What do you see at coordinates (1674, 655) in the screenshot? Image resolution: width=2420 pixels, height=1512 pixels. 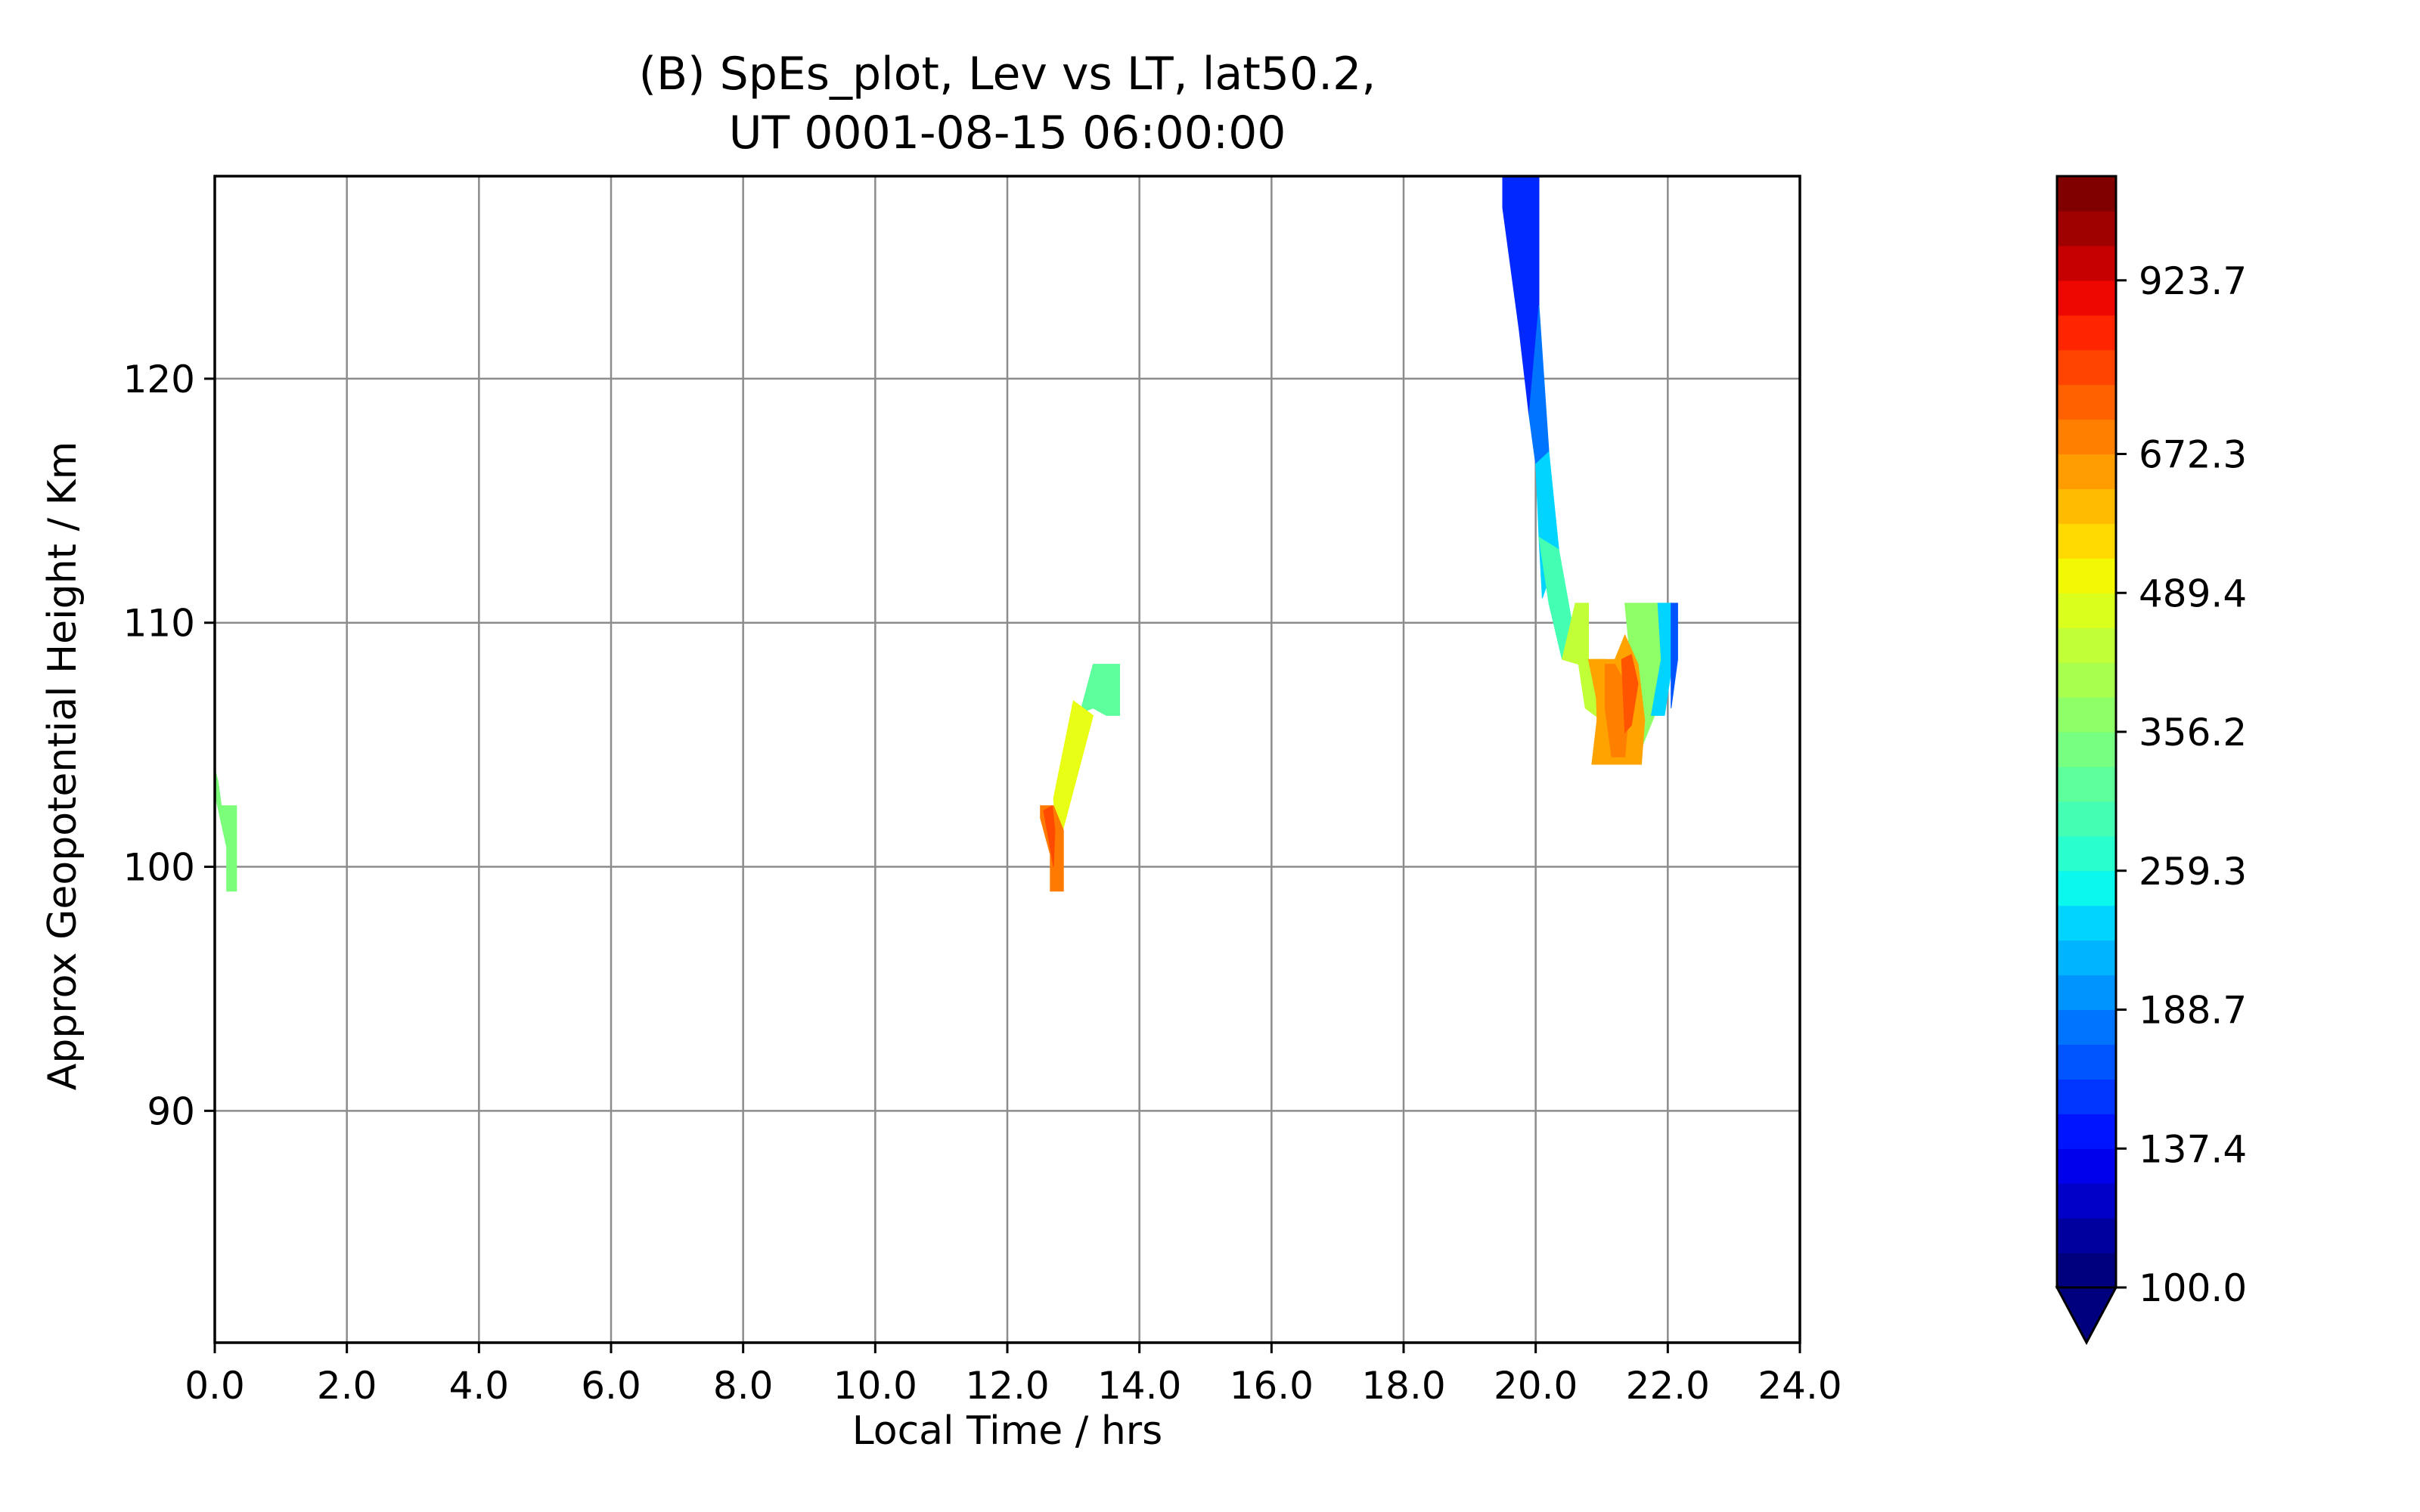 I see `contour-patch-lt22-blue` at bounding box center [1674, 655].